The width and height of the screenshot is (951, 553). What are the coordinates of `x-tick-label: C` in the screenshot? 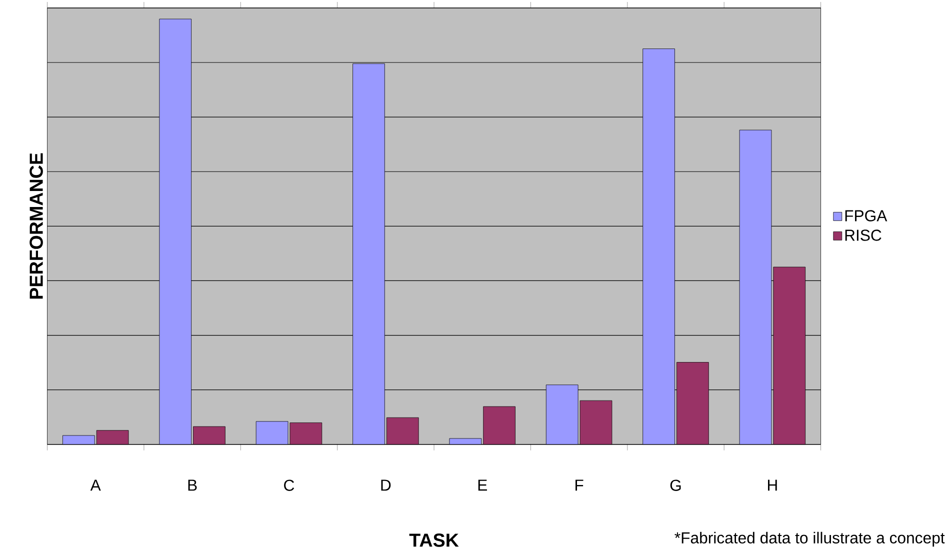 It's located at (289, 486).